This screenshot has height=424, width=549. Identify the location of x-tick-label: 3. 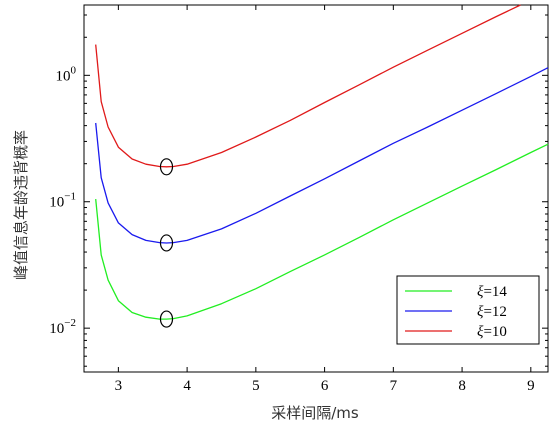
(119, 386).